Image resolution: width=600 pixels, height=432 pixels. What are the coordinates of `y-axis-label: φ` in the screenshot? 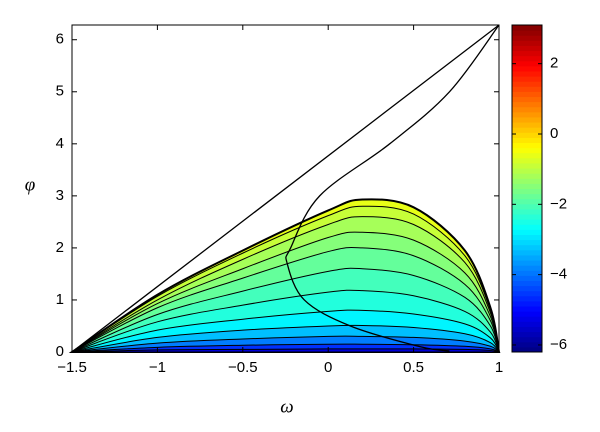 It's located at (30, 184).